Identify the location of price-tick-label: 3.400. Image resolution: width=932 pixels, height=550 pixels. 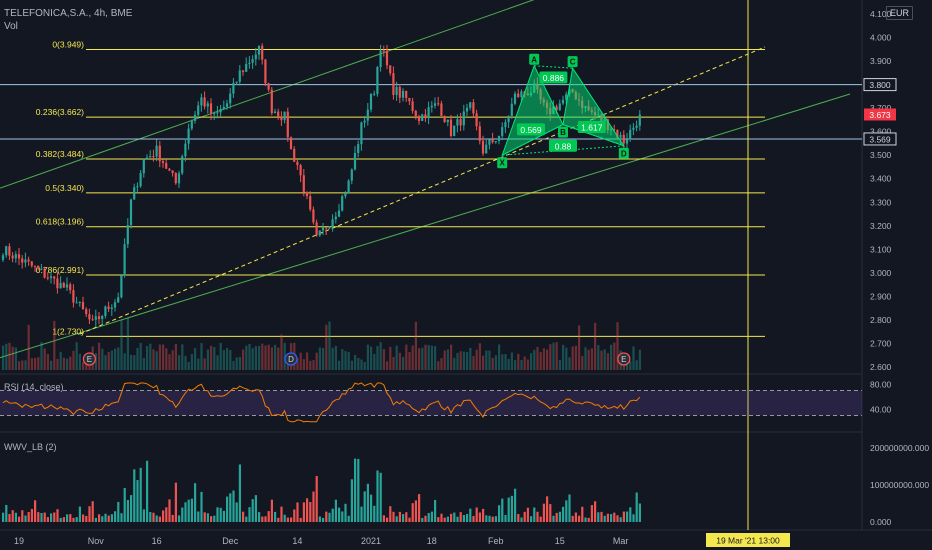
(881, 179).